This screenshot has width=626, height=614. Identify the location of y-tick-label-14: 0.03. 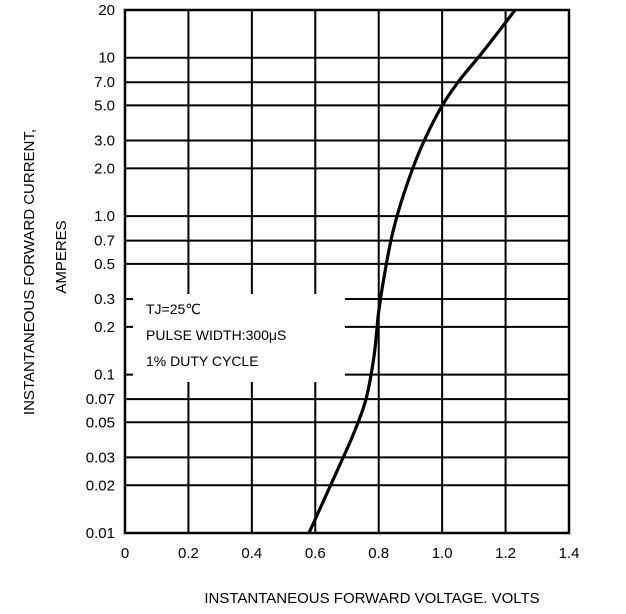
(100, 457).